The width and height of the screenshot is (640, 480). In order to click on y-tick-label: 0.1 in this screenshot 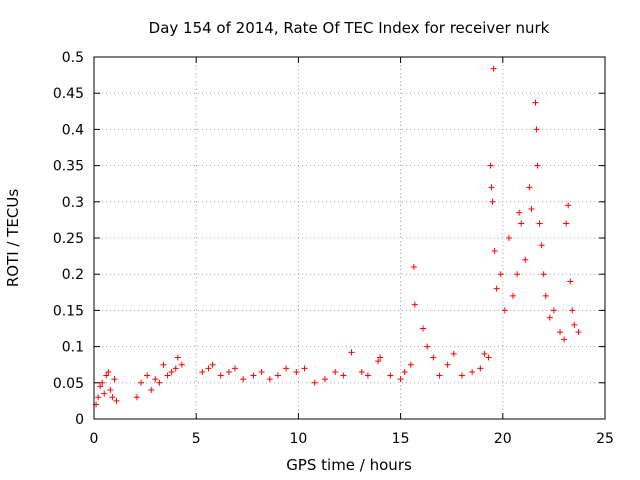, I will do `click(73, 348)`.